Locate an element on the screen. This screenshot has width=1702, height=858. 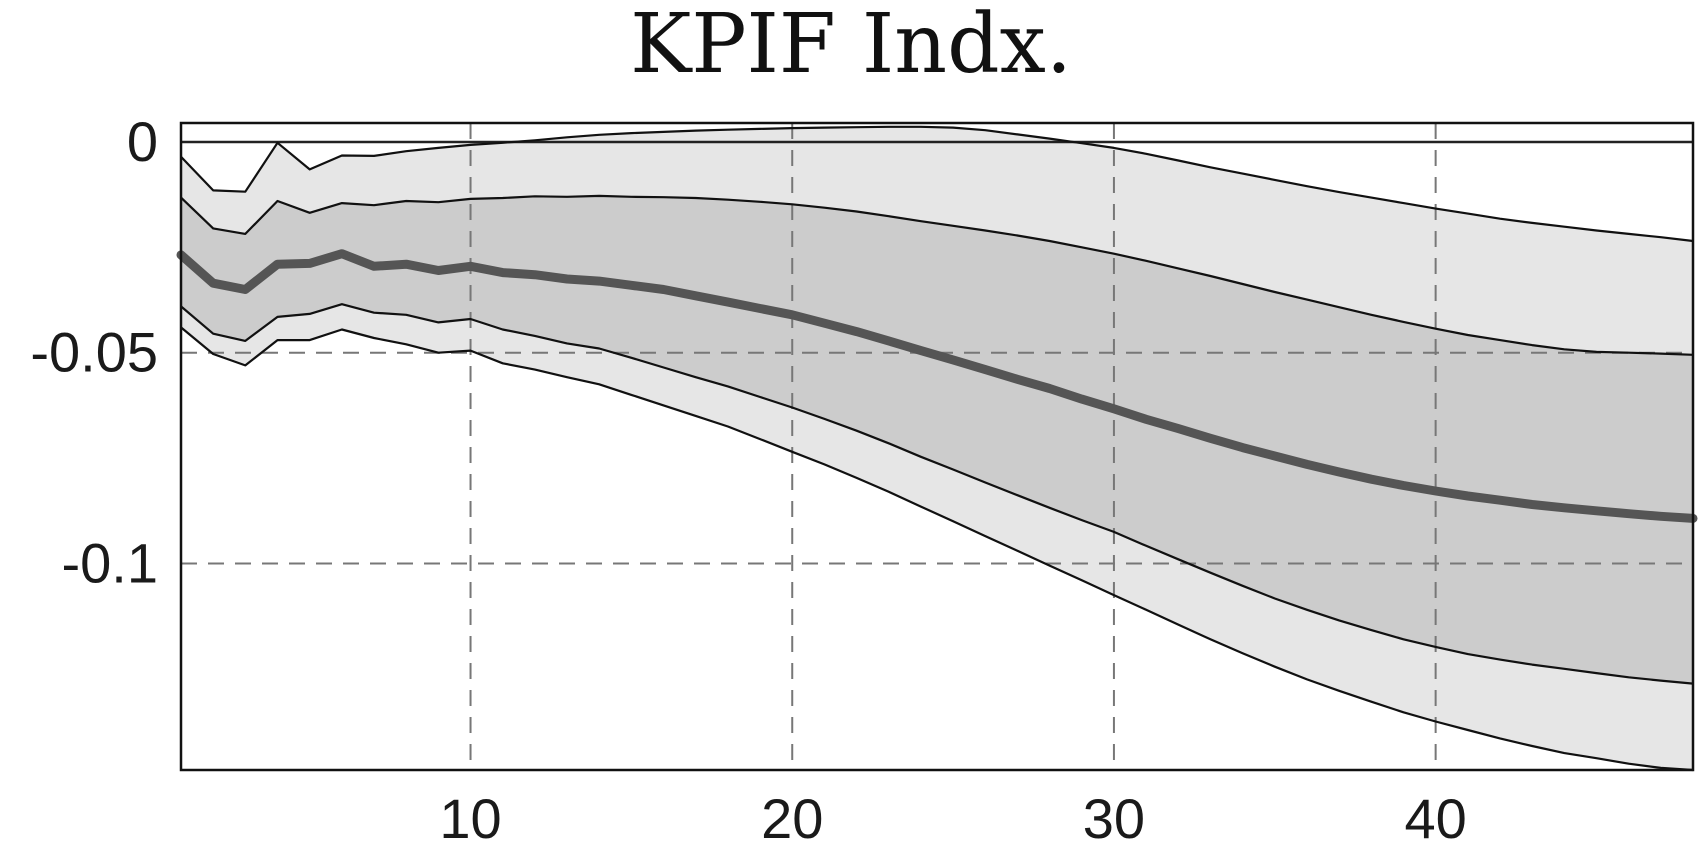
y-tick-label: -0.05 is located at coordinates (94, 352).